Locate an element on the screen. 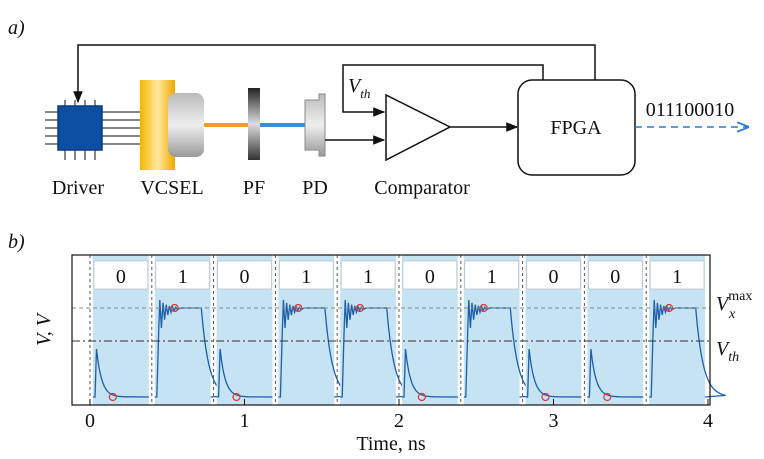  fpga-label: FPGA is located at coordinates (576, 128).